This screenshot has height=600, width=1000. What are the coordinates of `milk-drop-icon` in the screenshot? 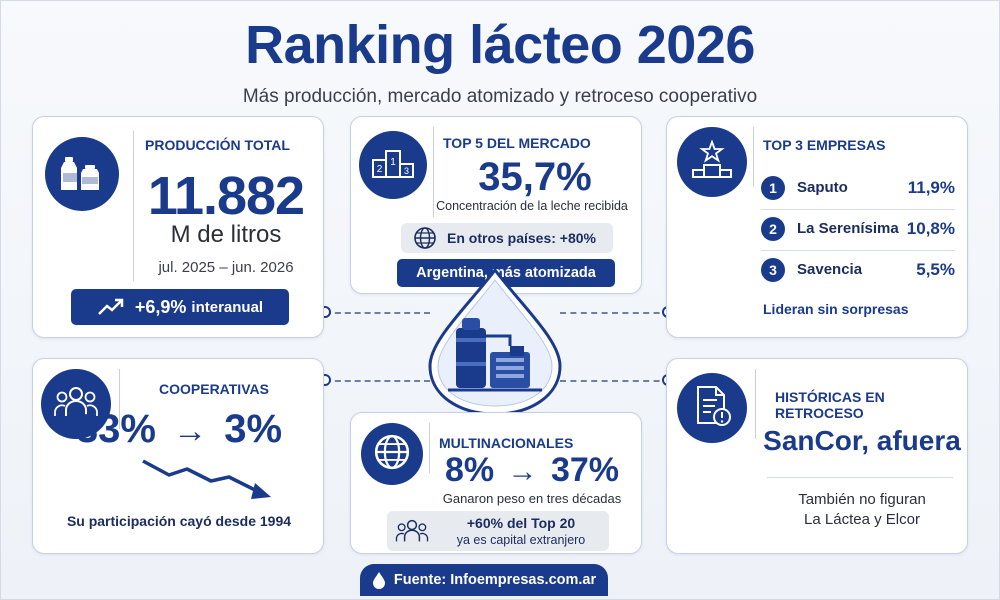 It's located at (379, 580).